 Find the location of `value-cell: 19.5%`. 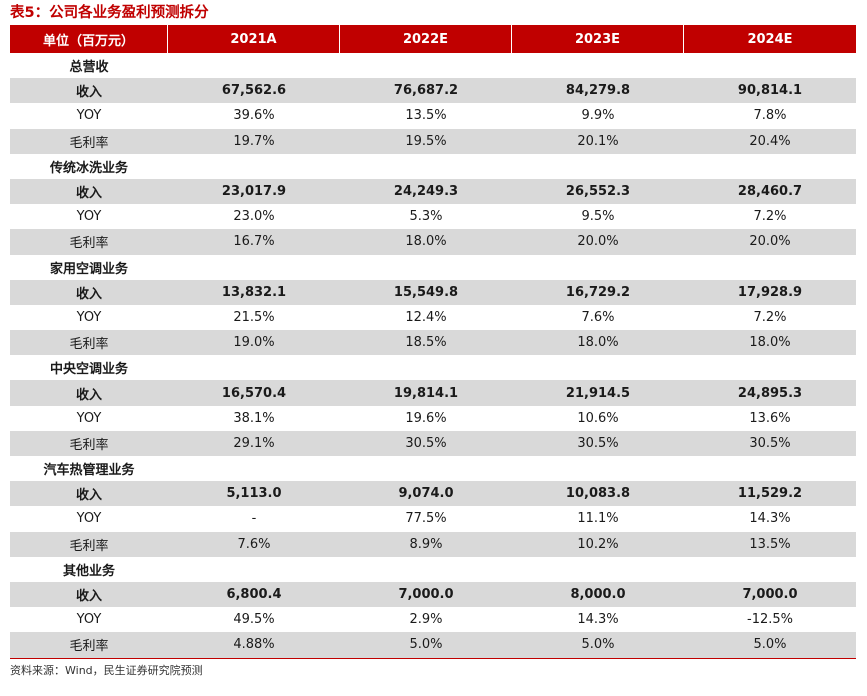

value-cell: 19.5% is located at coordinates (426, 141).